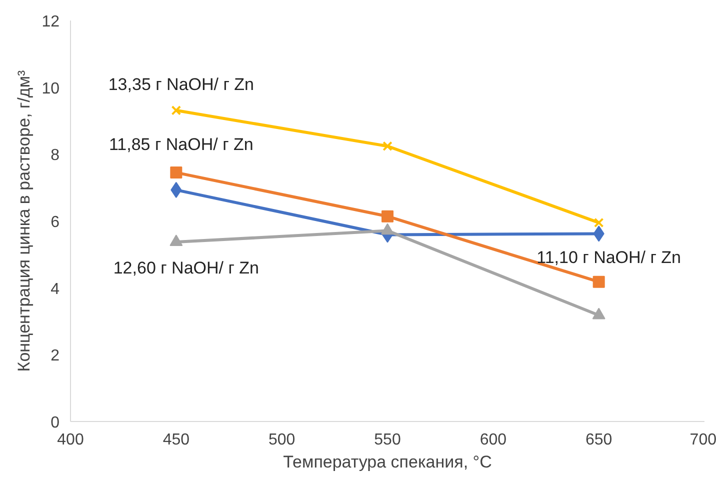  What do you see at coordinates (51, 89) in the screenshot?
I see `y-tick-label: 10` at bounding box center [51, 89].